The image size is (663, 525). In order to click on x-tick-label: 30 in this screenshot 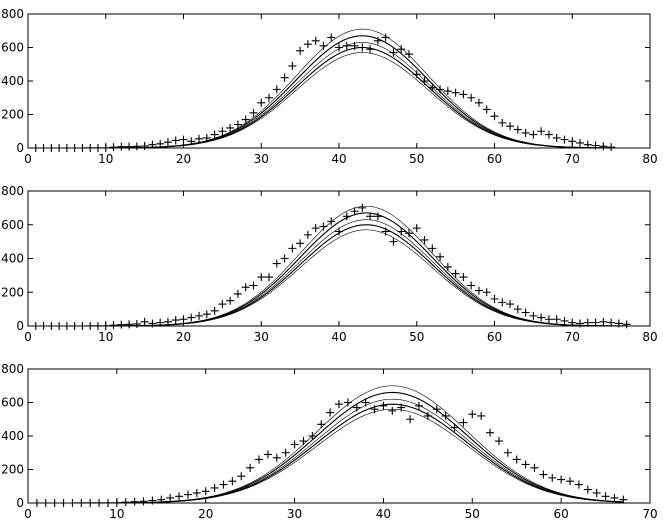, I will do `click(294, 514)`.